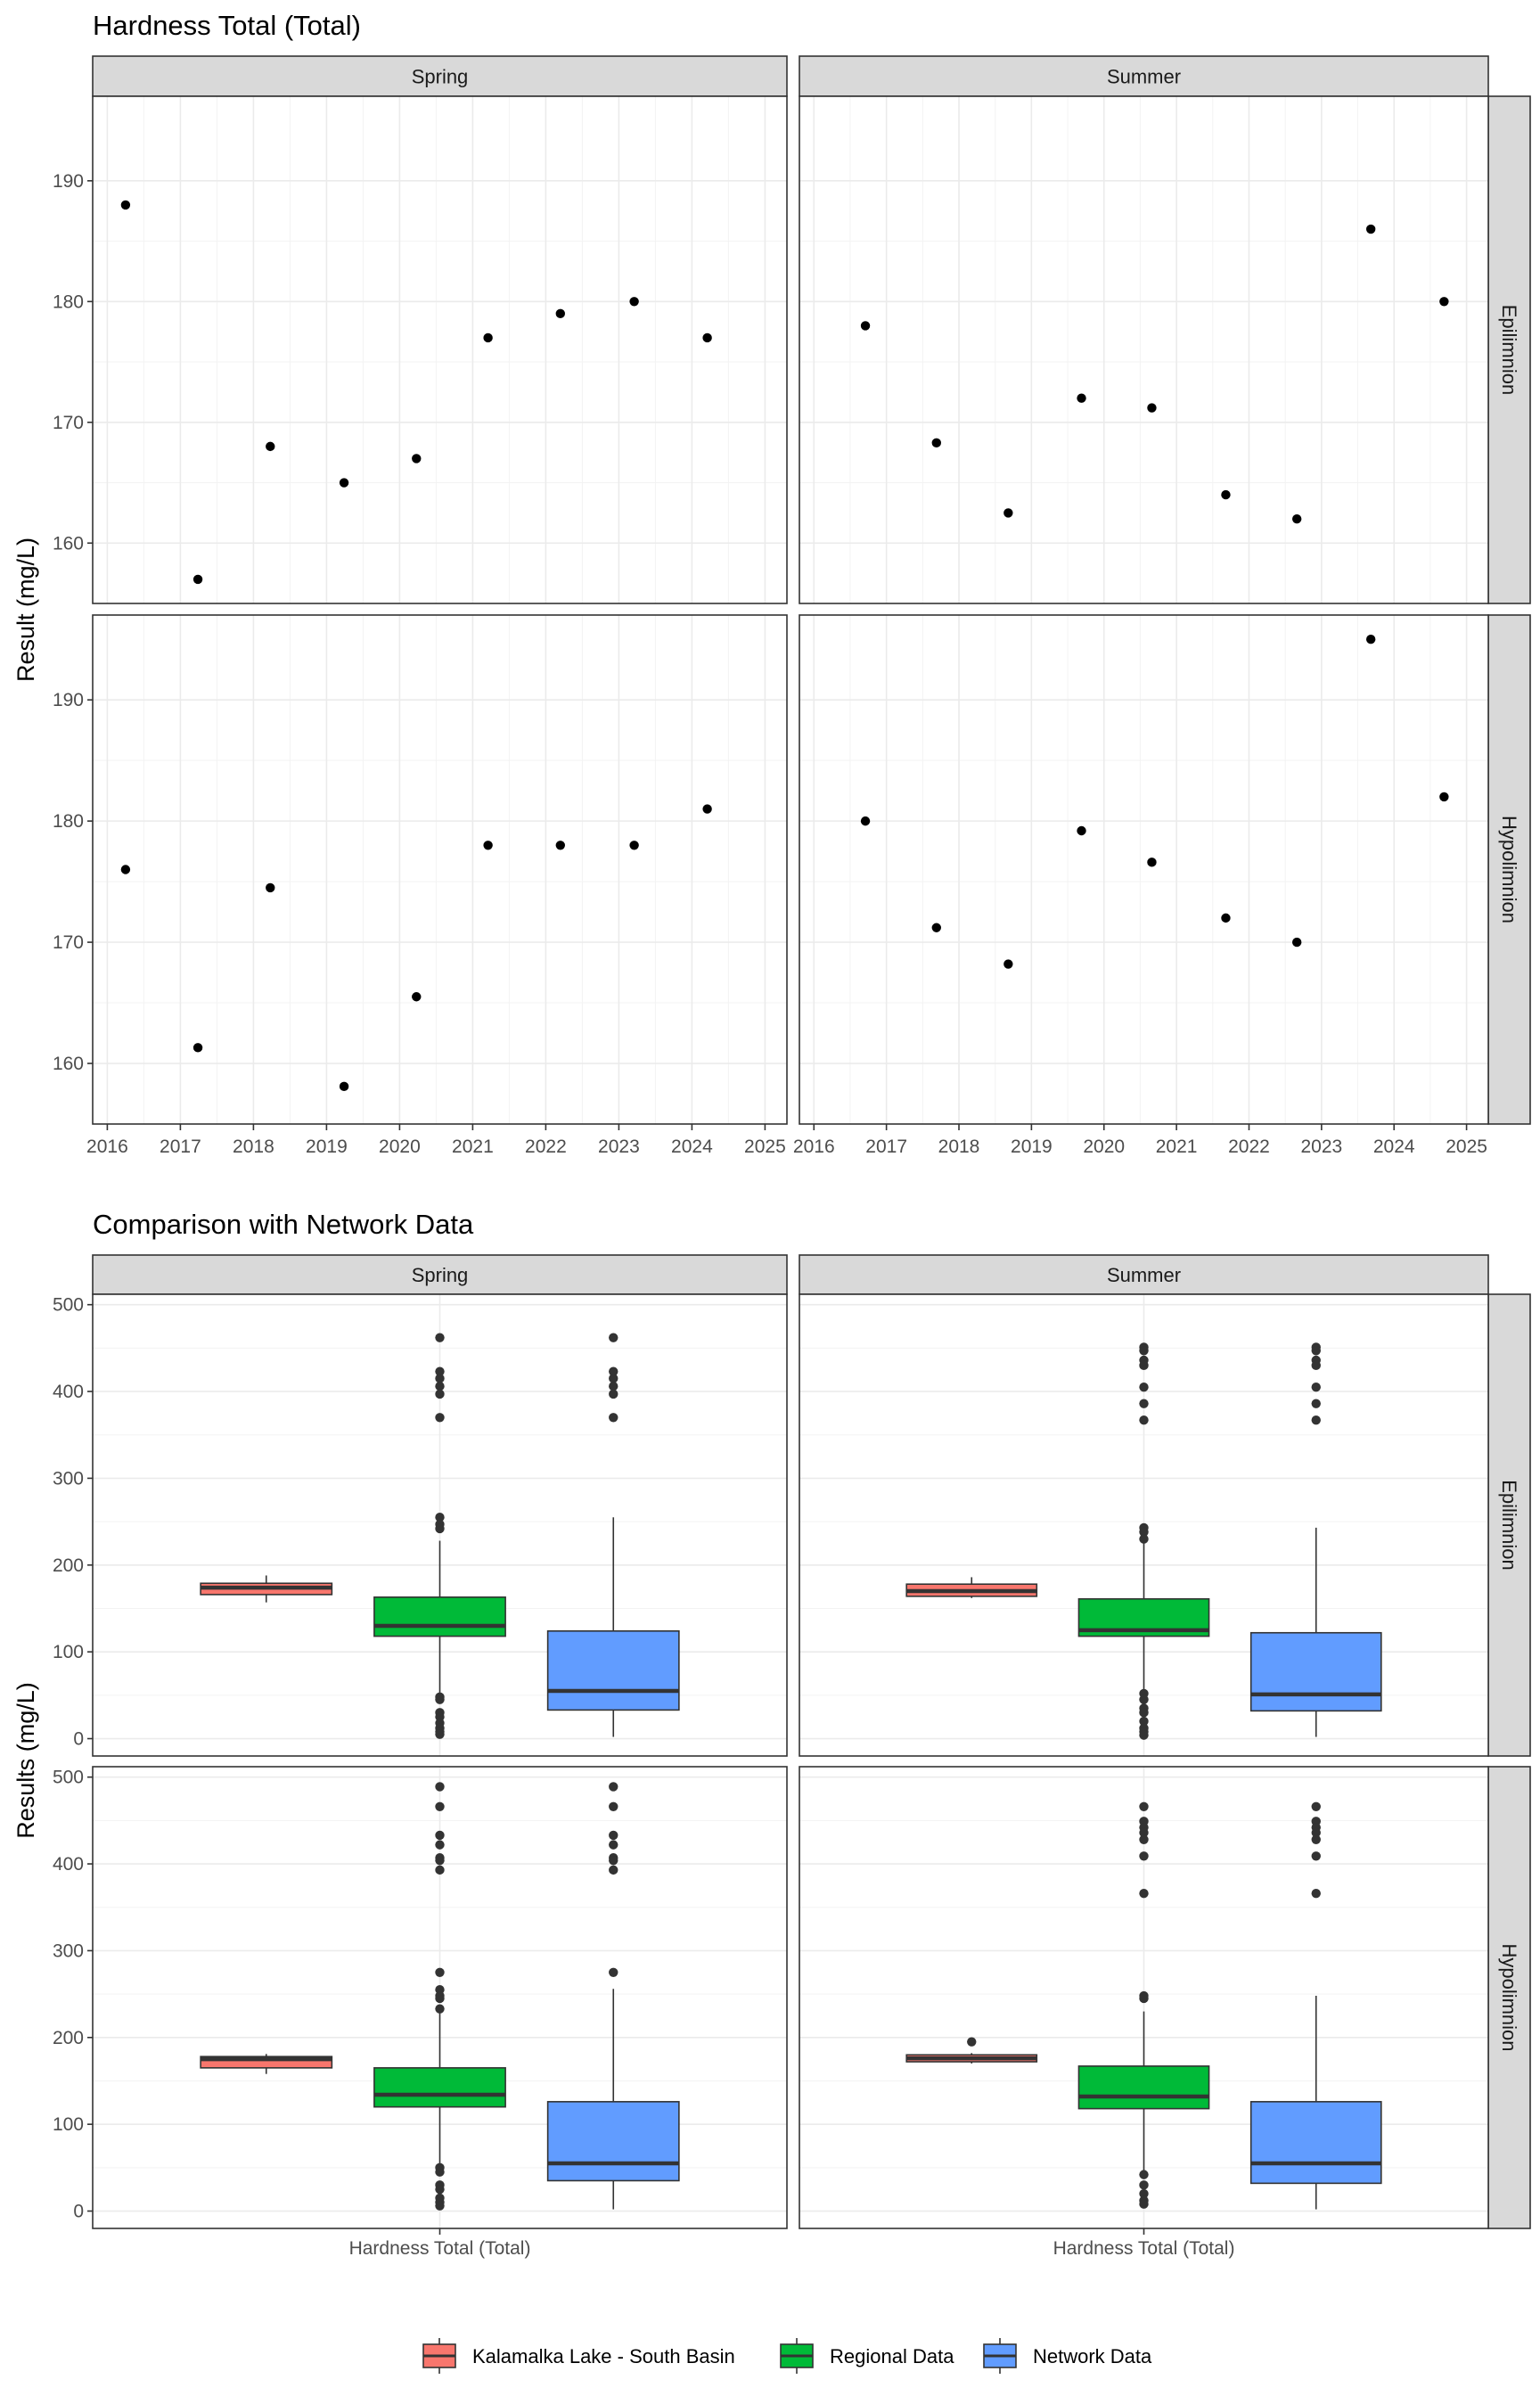 Image resolution: width=1540 pixels, height=2396 pixels. I want to click on scatter-x-tick-spring-2018: 2018, so click(253, 1146).